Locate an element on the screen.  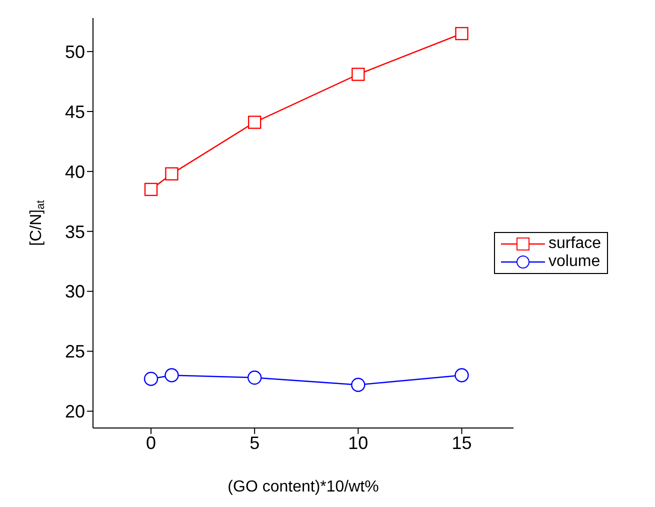
y-tick-label: 45 is located at coordinates (74, 112).